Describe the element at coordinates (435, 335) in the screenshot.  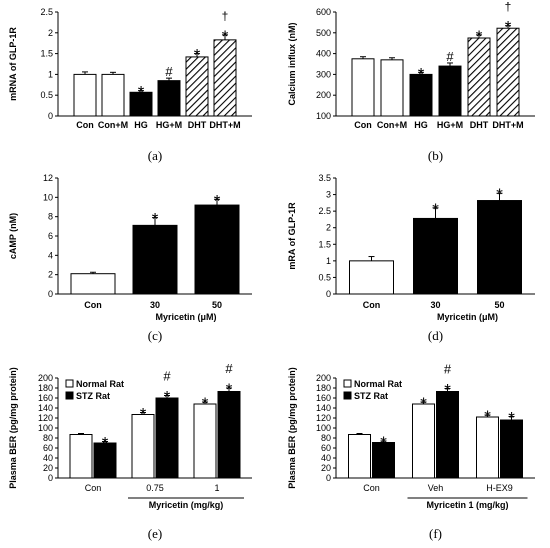
I see `panel-caption: (d)` at that location.